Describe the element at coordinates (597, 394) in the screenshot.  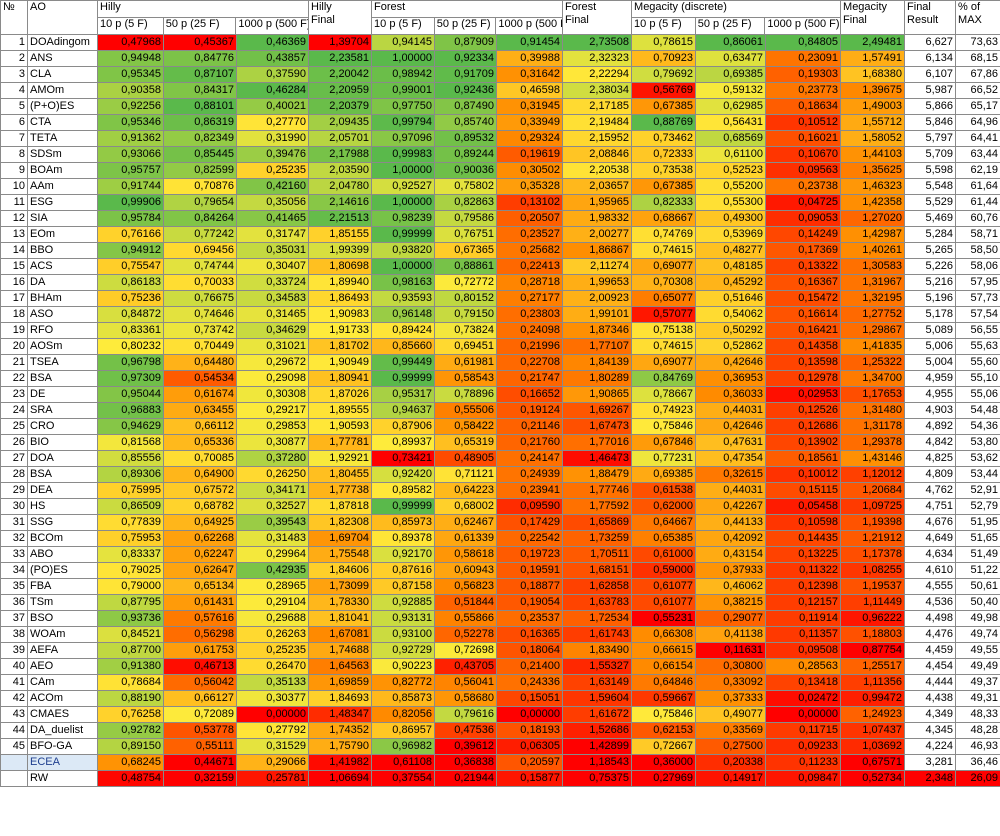
I see `value-cell: 1,90865` at that location.